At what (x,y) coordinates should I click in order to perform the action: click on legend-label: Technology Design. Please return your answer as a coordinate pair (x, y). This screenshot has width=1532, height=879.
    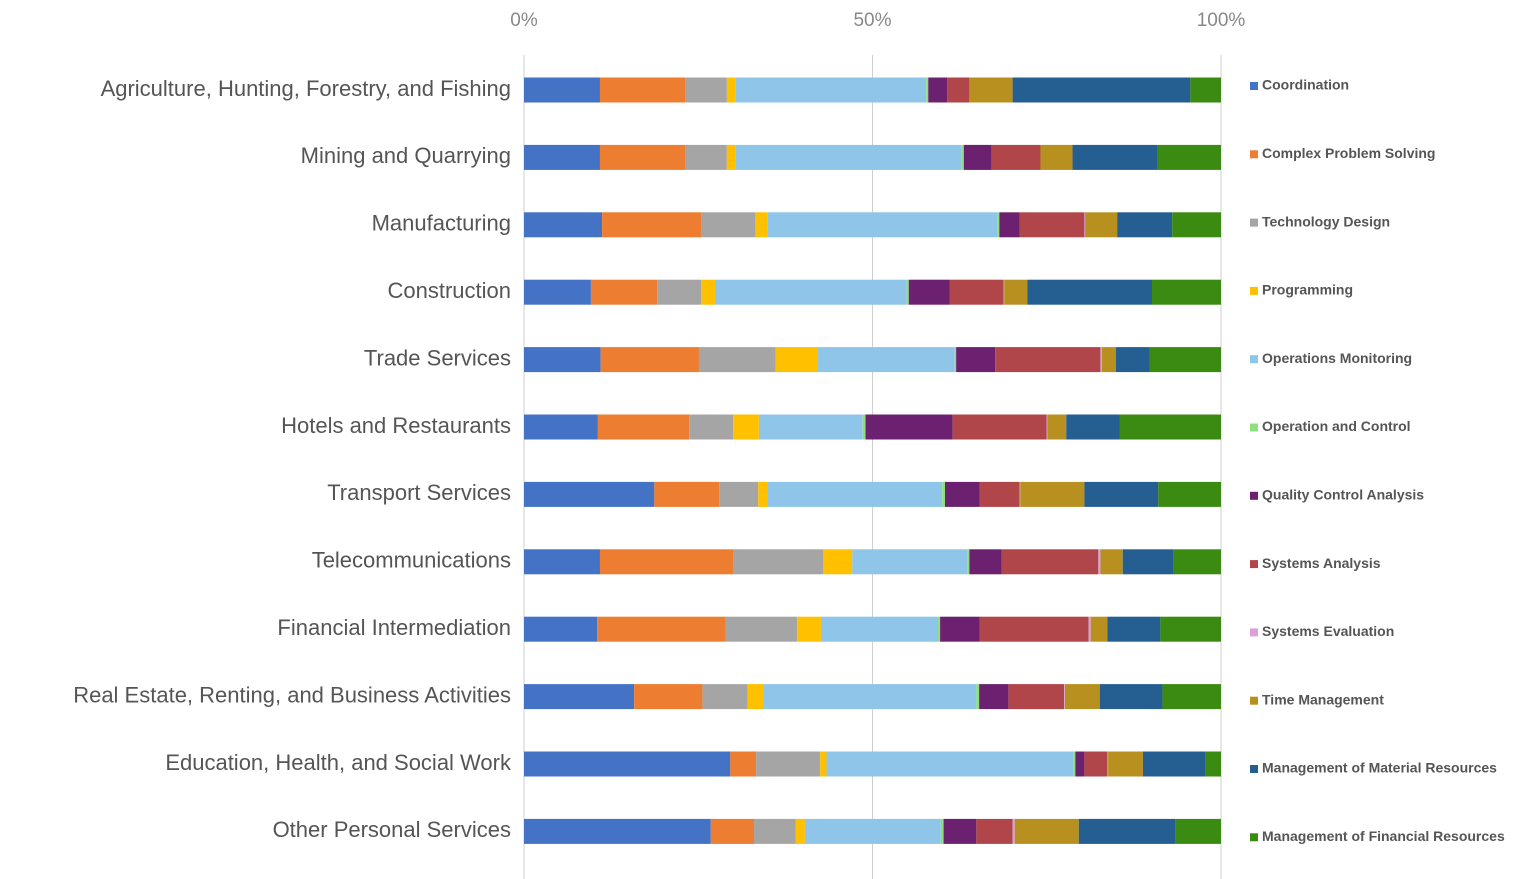
    Looking at the image, I should click on (1326, 221).